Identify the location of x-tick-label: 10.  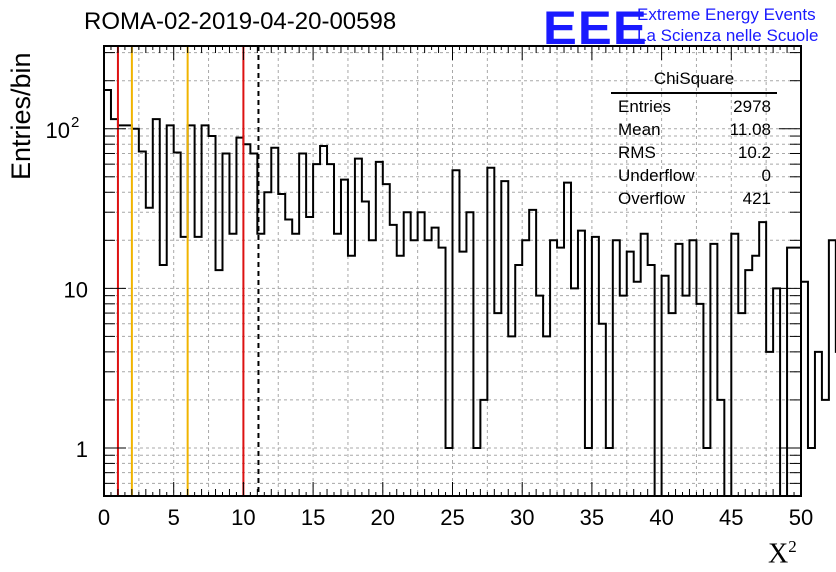
(243, 517).